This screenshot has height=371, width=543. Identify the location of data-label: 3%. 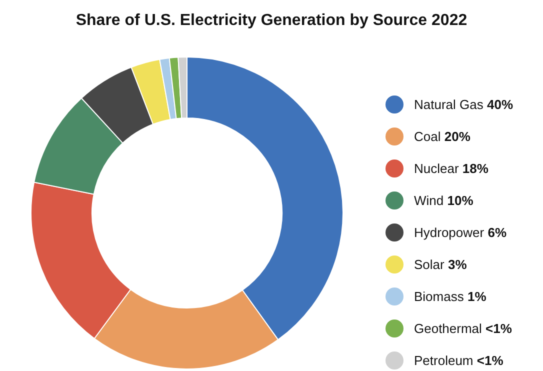
(456, 264).